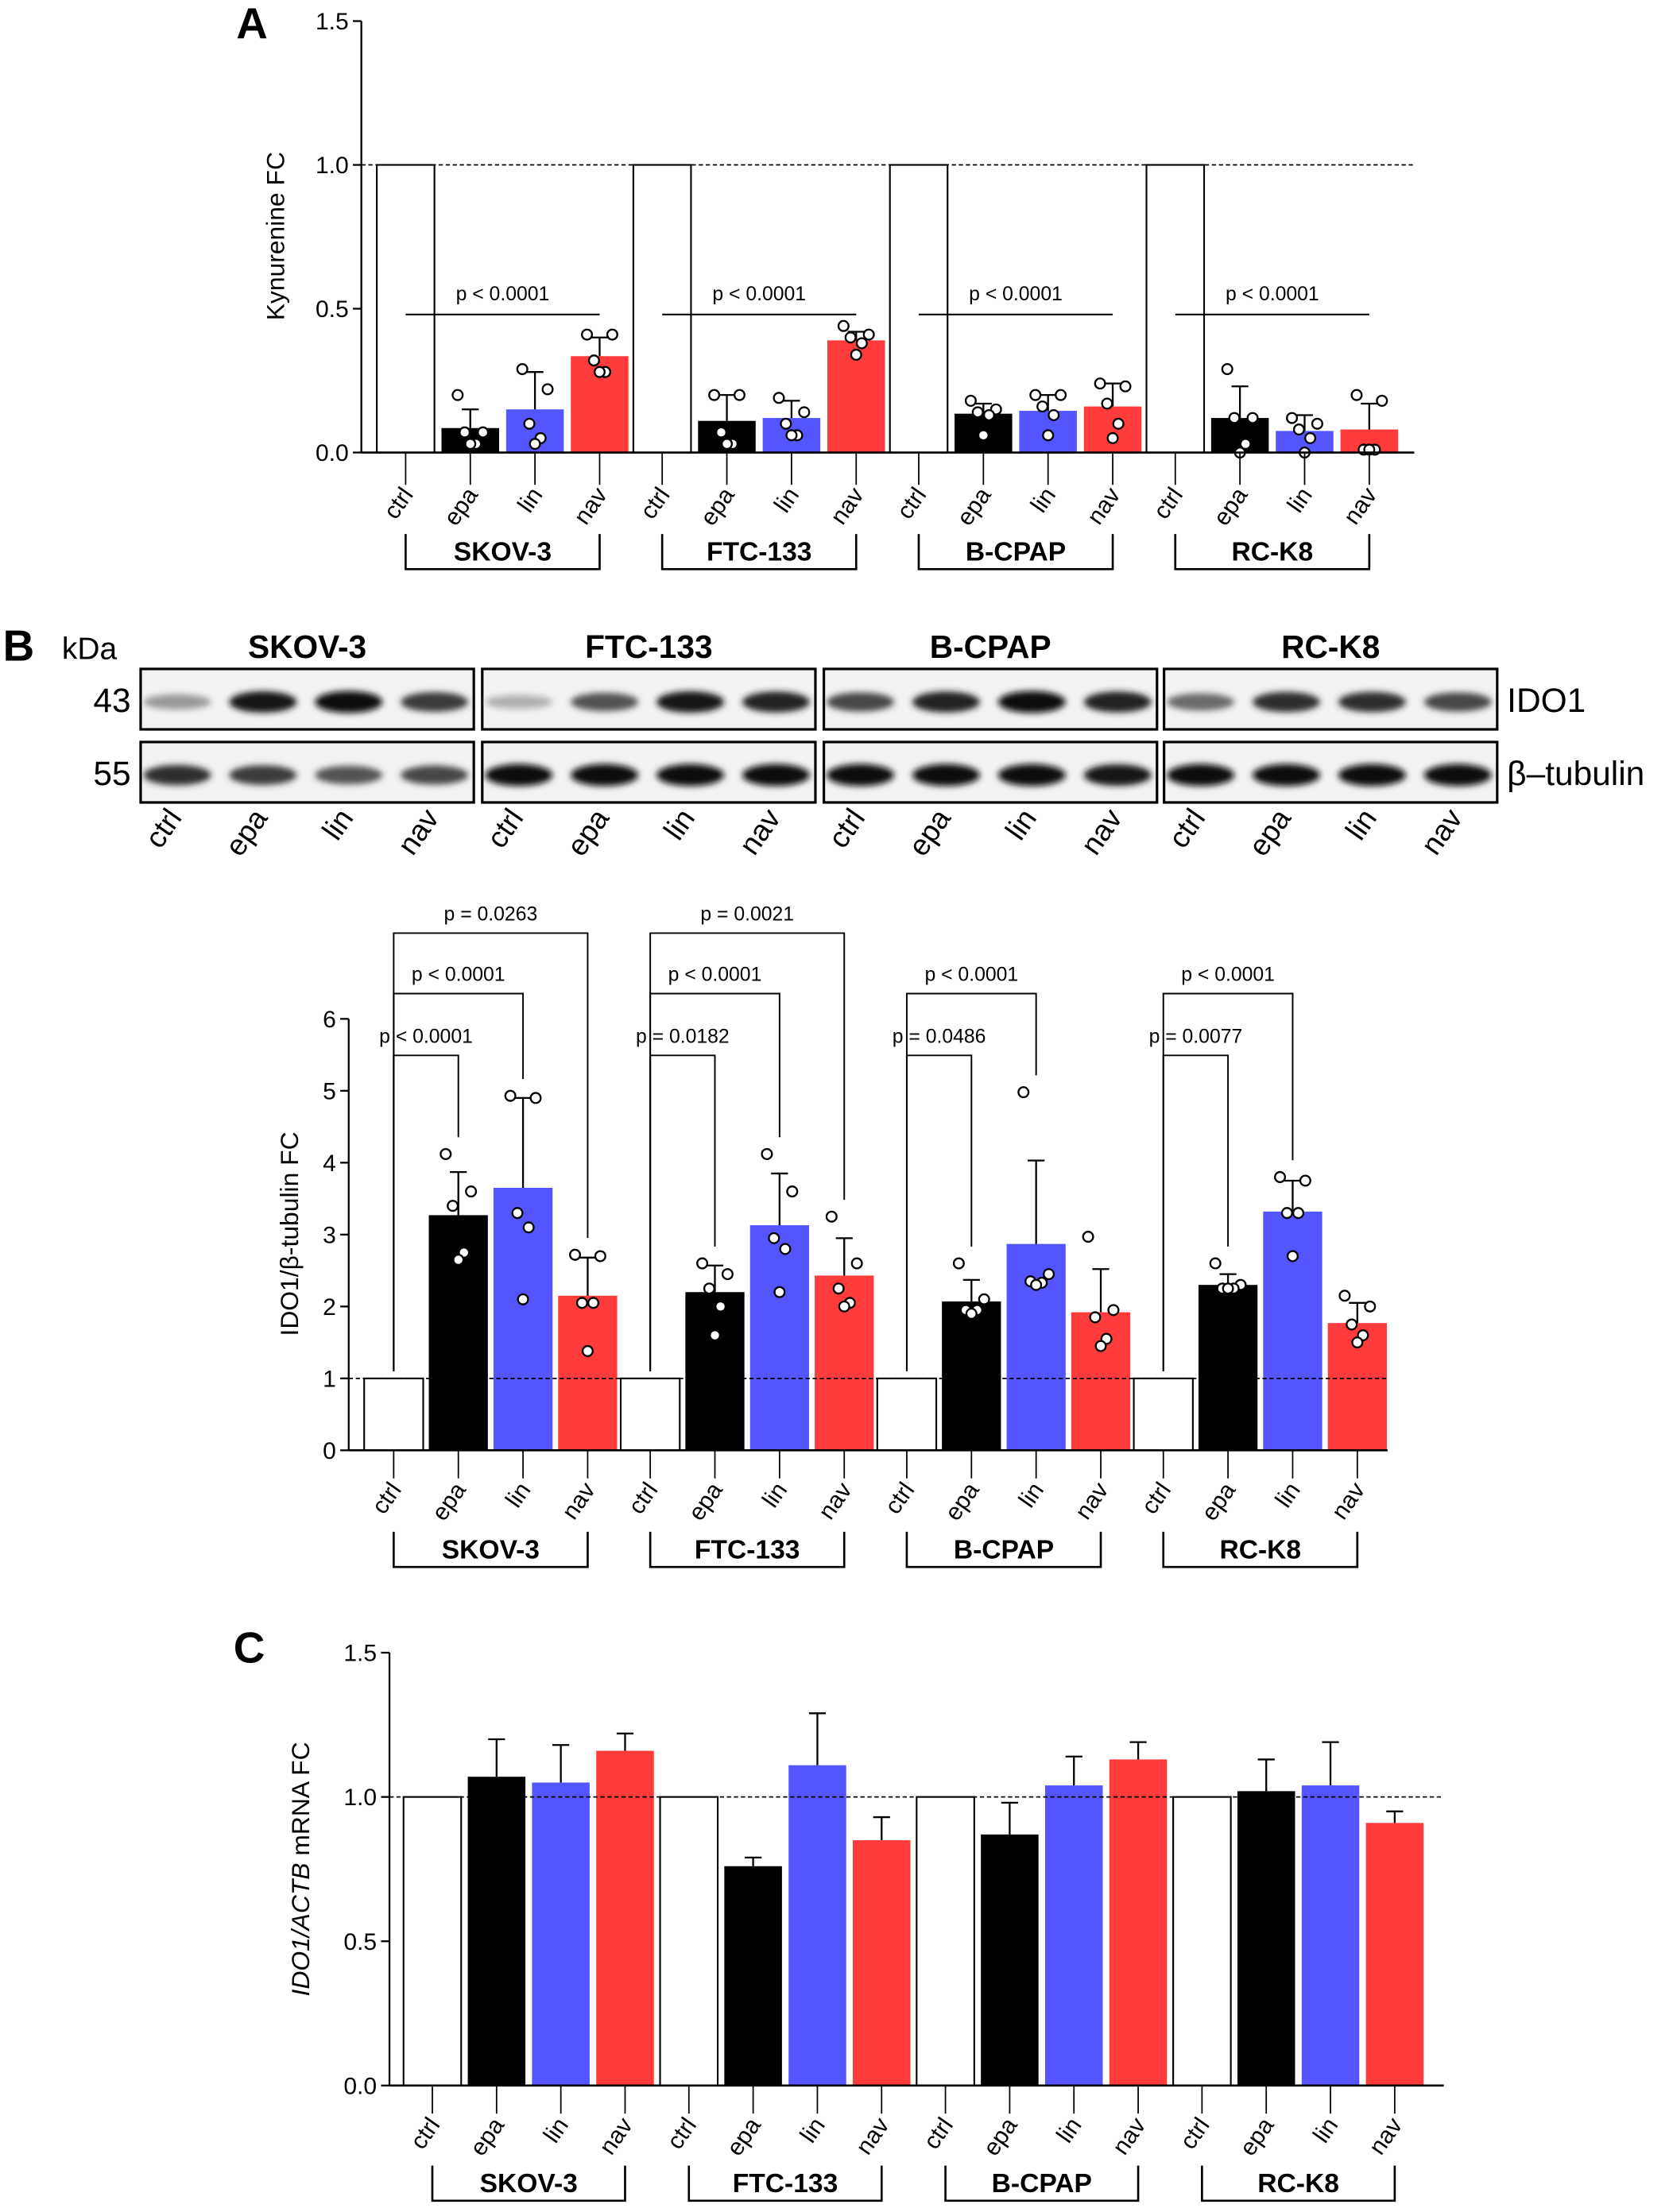 This screenshot has height=2212, width=1673. What do you see at coordinates (1441, 831) in the screenshot?
I see `blot-lane-label: nav` at bounding box center [1441, 831].